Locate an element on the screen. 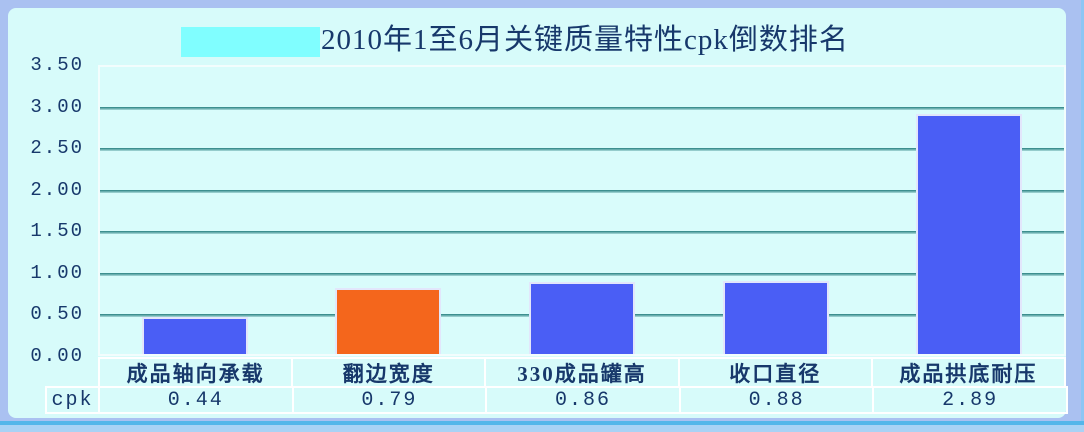 Image resolution: width=1084 pixels, height=432 pixels. title-highlight is located at coordinates (250, 42).